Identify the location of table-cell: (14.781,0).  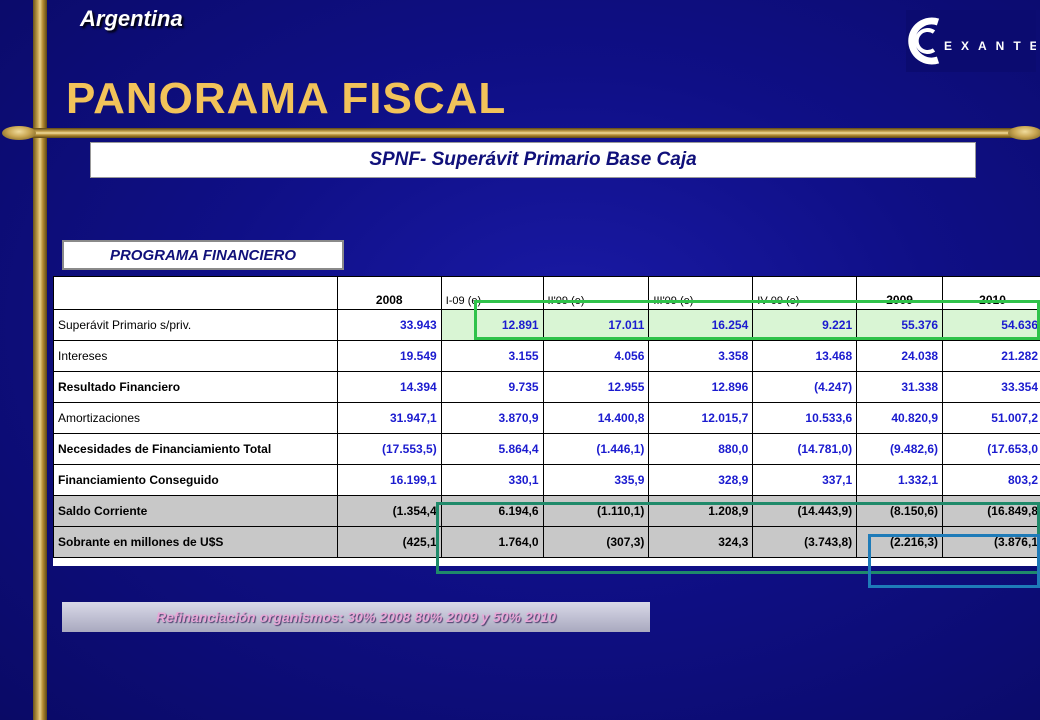
(805, 449).